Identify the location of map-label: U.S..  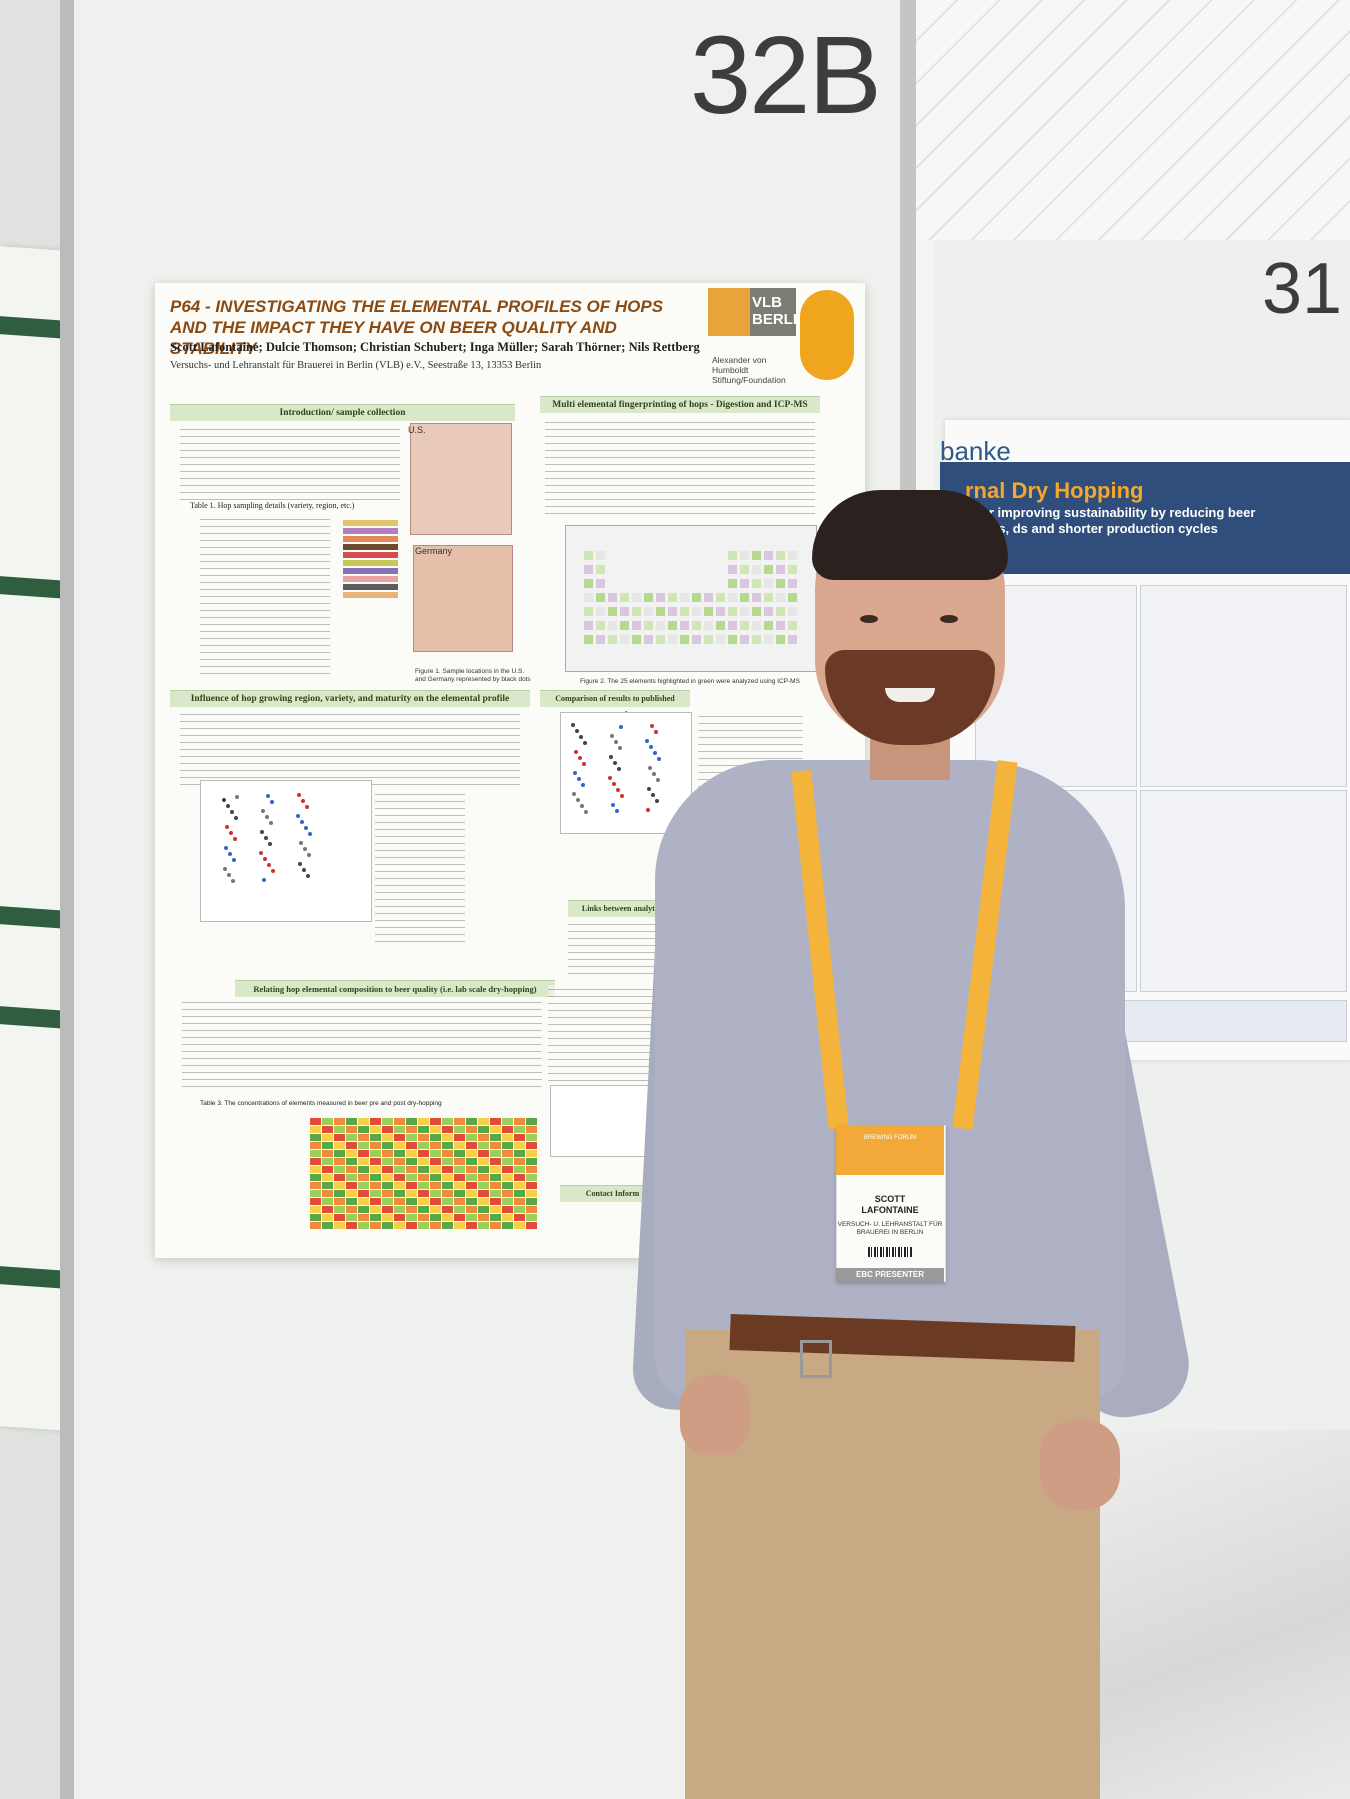
(417, 430).